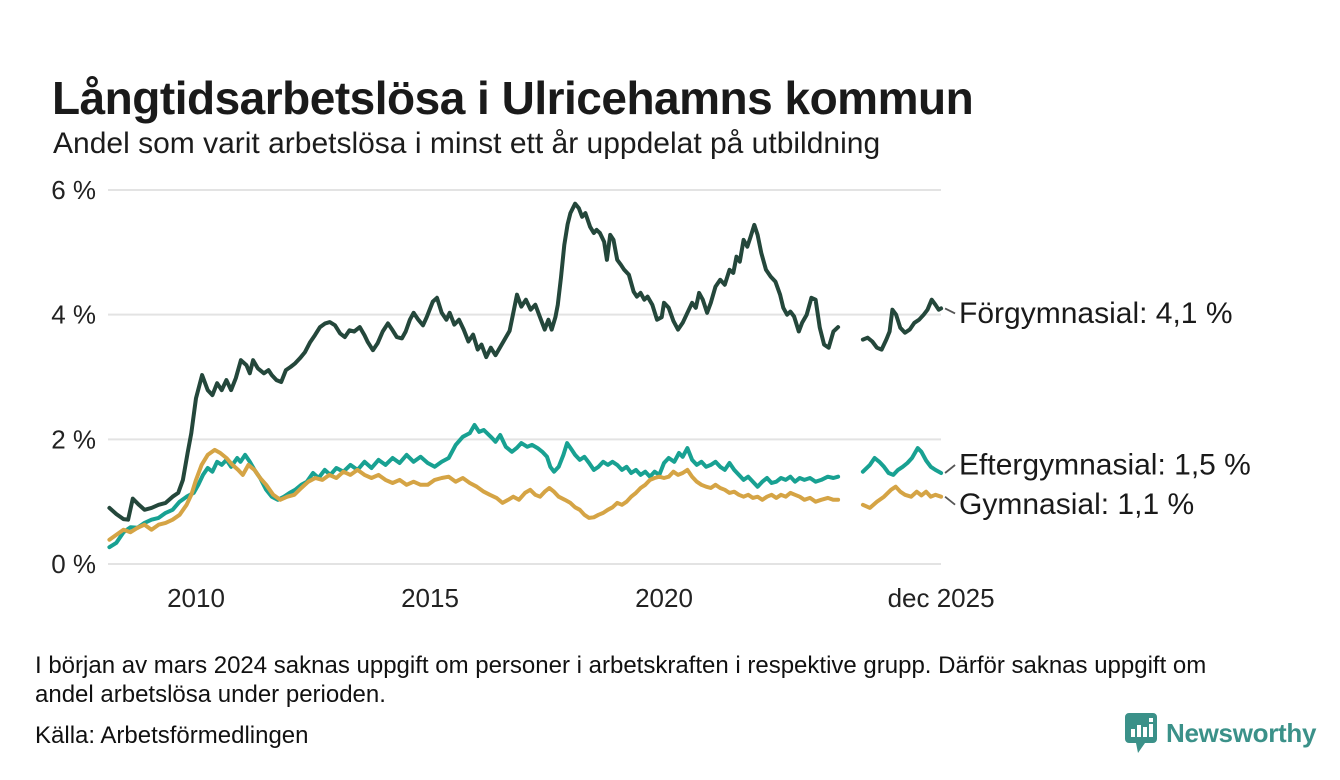 Image resolution: width=1340 pixels, height=780 pixels. I want to click on newsworthy-logo: Newsworthy, so click(1220, 733).